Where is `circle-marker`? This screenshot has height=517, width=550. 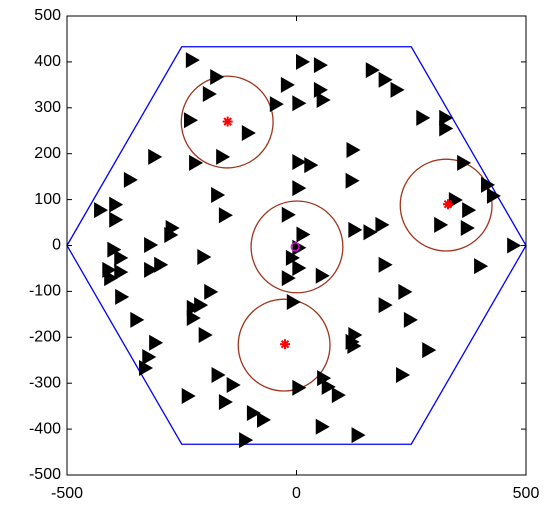
circle-marker is located at coordinates (295, 247).